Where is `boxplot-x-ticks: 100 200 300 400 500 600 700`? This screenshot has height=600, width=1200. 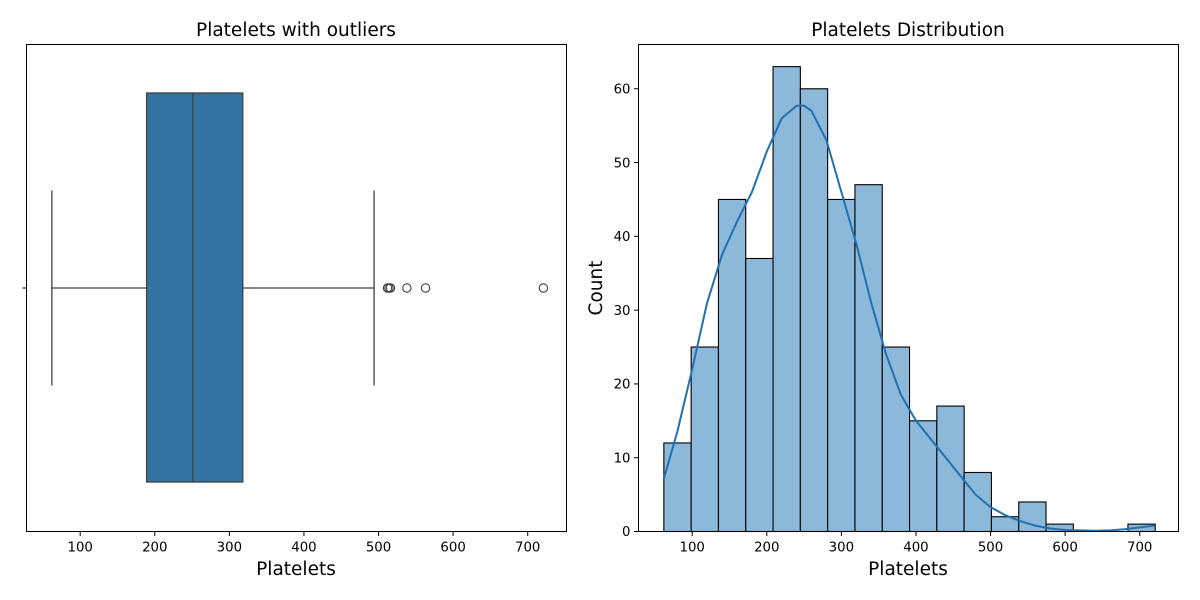
boxplot-x-ticks: 100 200 300 400 500 600 700 is located at coordinates (304, 543).